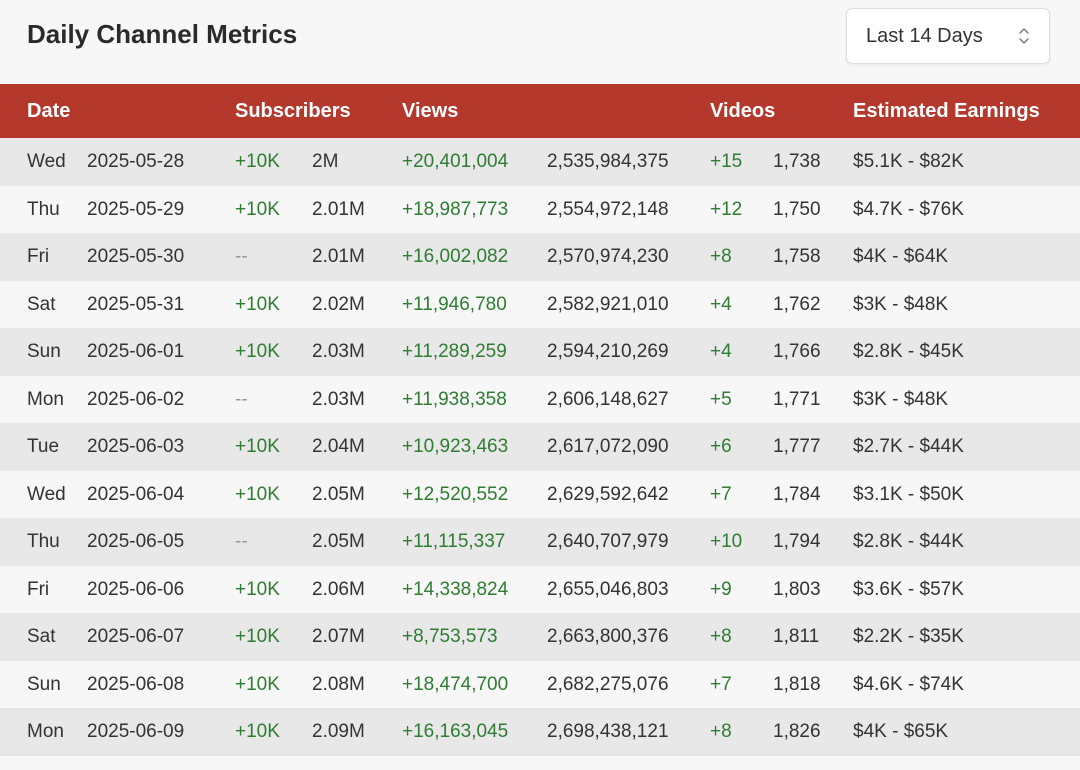 This screenshot has height=770, width=1080. Describe the element at coordinates (608, 256) in the screenshot. I see `row-views-total: 2,570,974,230` at that location.